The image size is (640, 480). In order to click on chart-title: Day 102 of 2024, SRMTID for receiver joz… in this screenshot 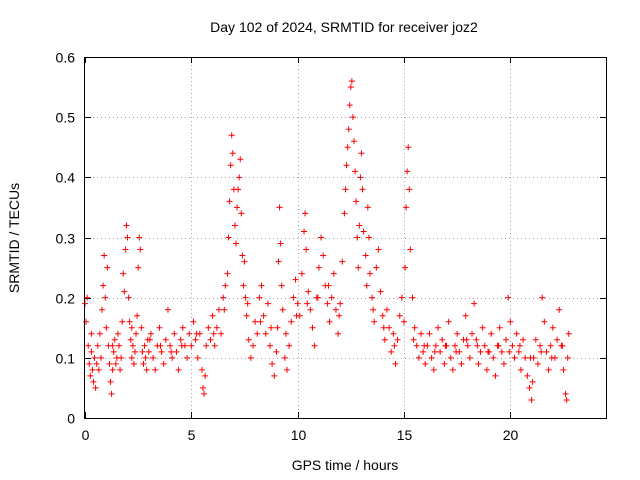, I will do `click(344, 27)`.